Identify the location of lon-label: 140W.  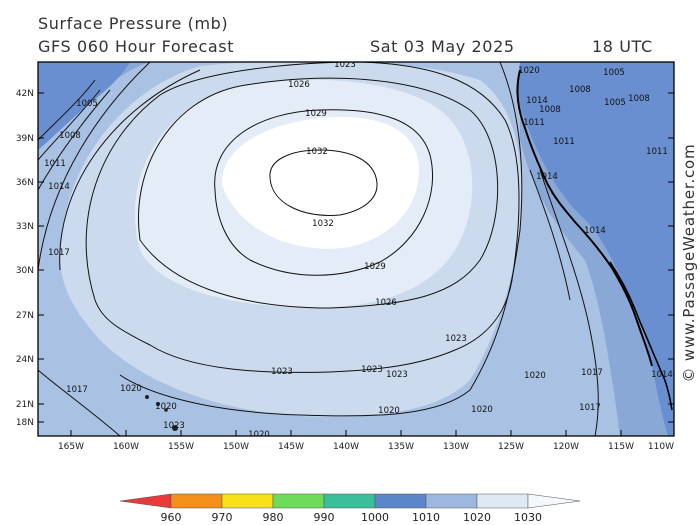
(346, 447).